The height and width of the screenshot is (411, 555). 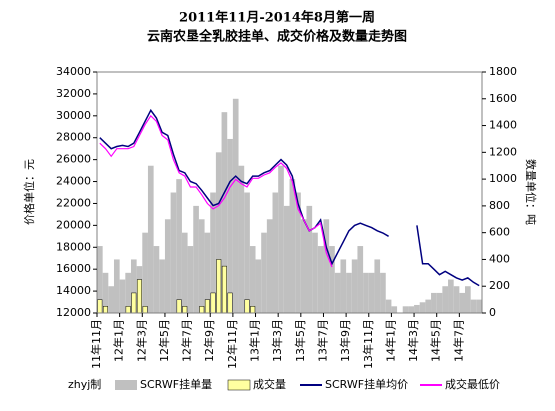 I want to click on y-tick-label: 28000, so click(x=73, y=137).